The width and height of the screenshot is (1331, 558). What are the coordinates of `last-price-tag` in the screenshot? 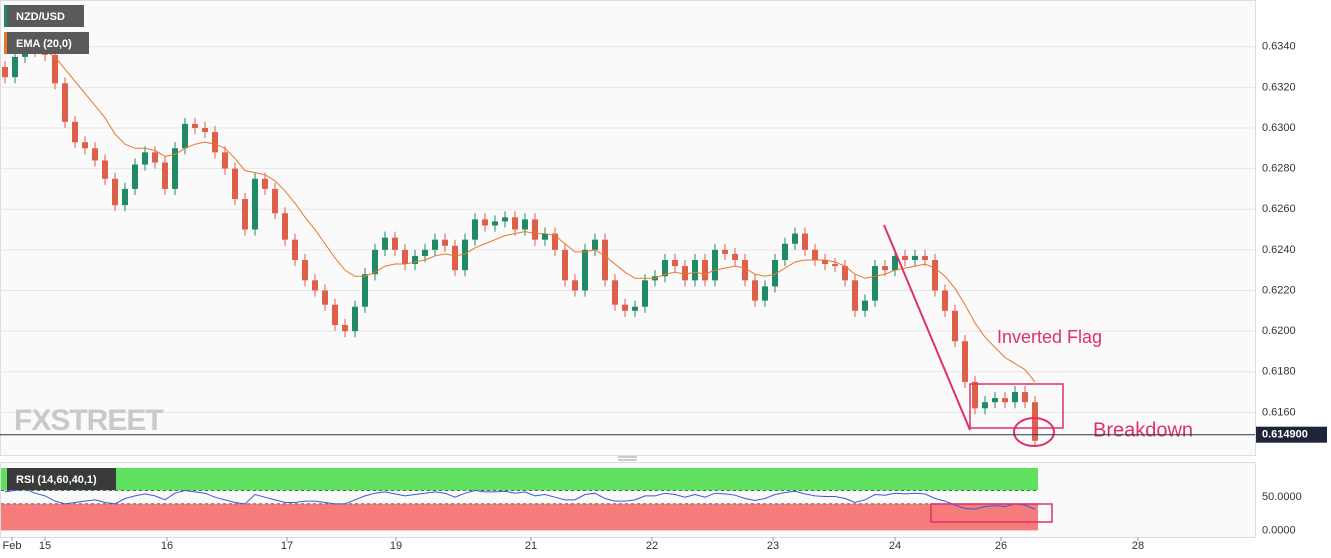 It's located at (1291, 434).